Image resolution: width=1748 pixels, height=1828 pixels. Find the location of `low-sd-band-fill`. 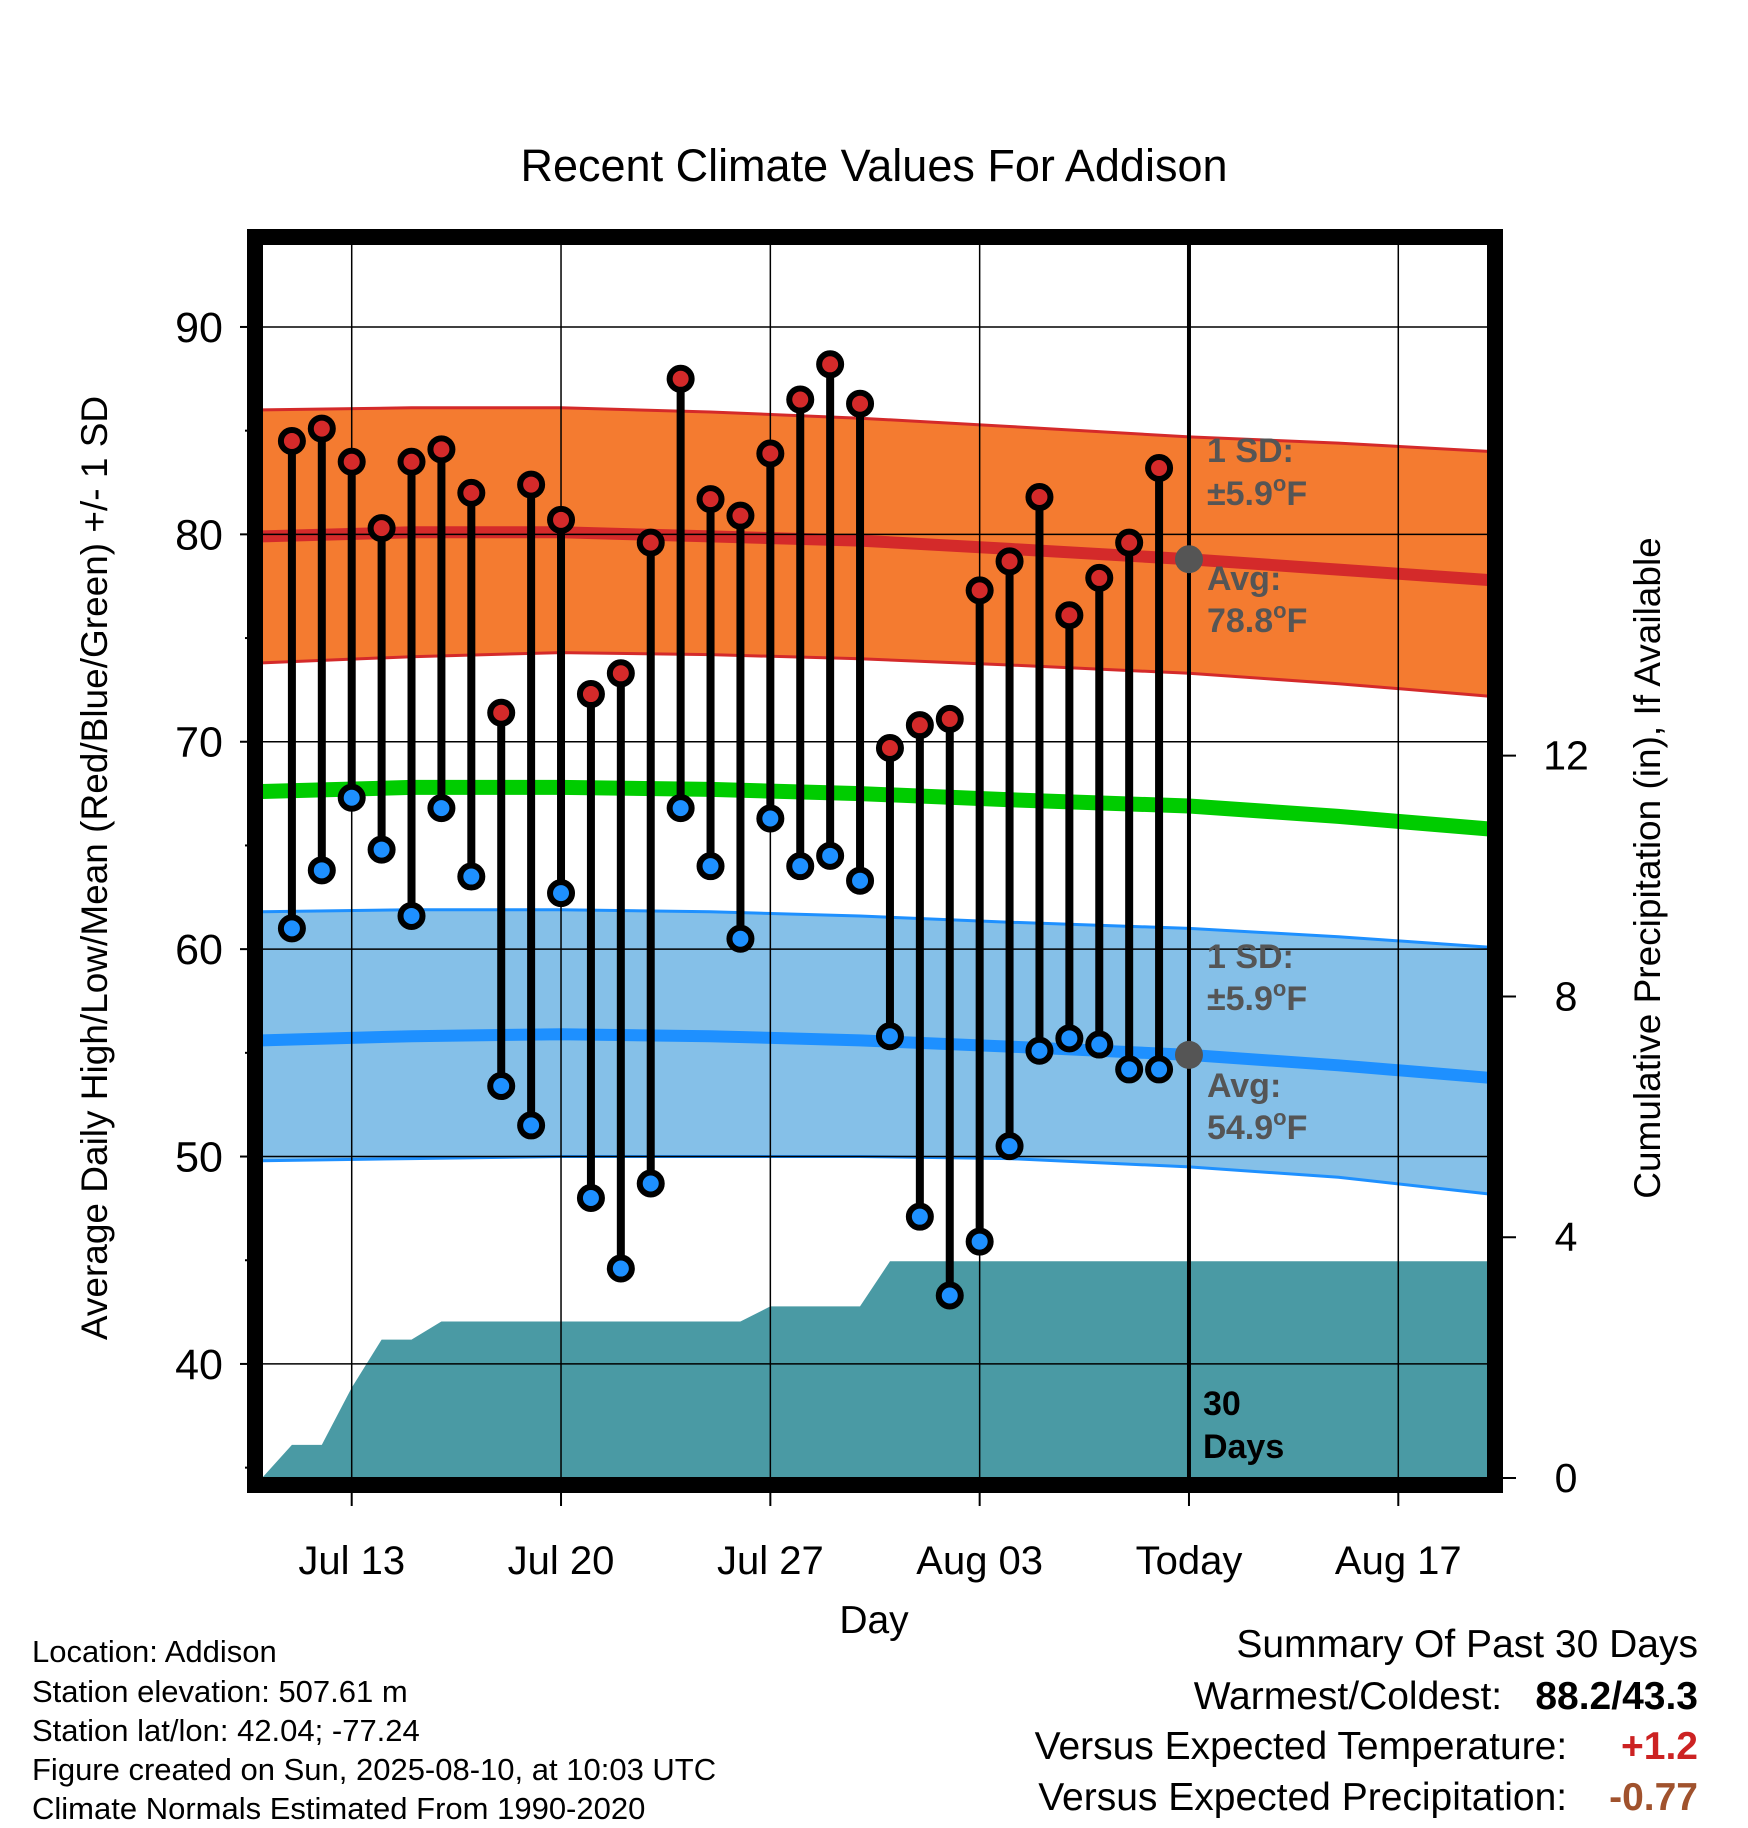

low-sd-band-fill is located at coordinates (875, 1051).